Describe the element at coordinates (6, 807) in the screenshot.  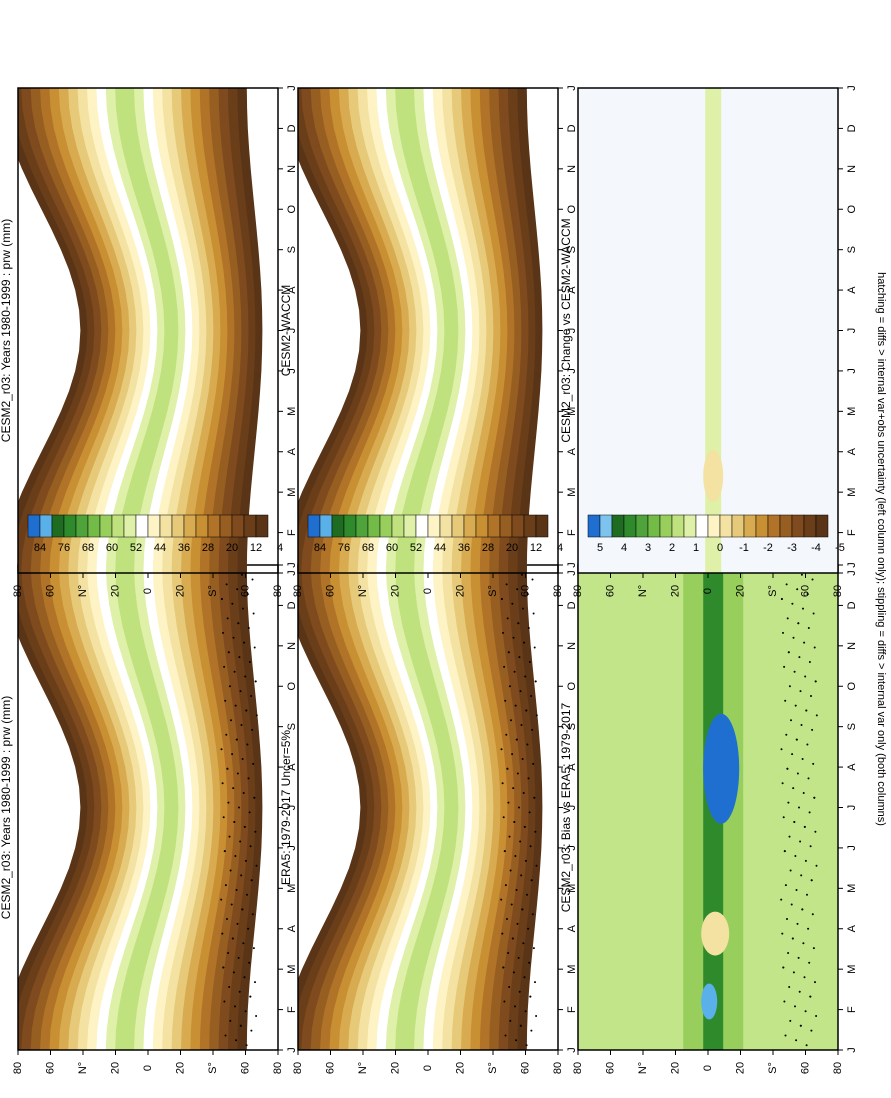
I see `panel-title: CESM2_r03: Years 1980-1999 : prw (mm)` at that location.